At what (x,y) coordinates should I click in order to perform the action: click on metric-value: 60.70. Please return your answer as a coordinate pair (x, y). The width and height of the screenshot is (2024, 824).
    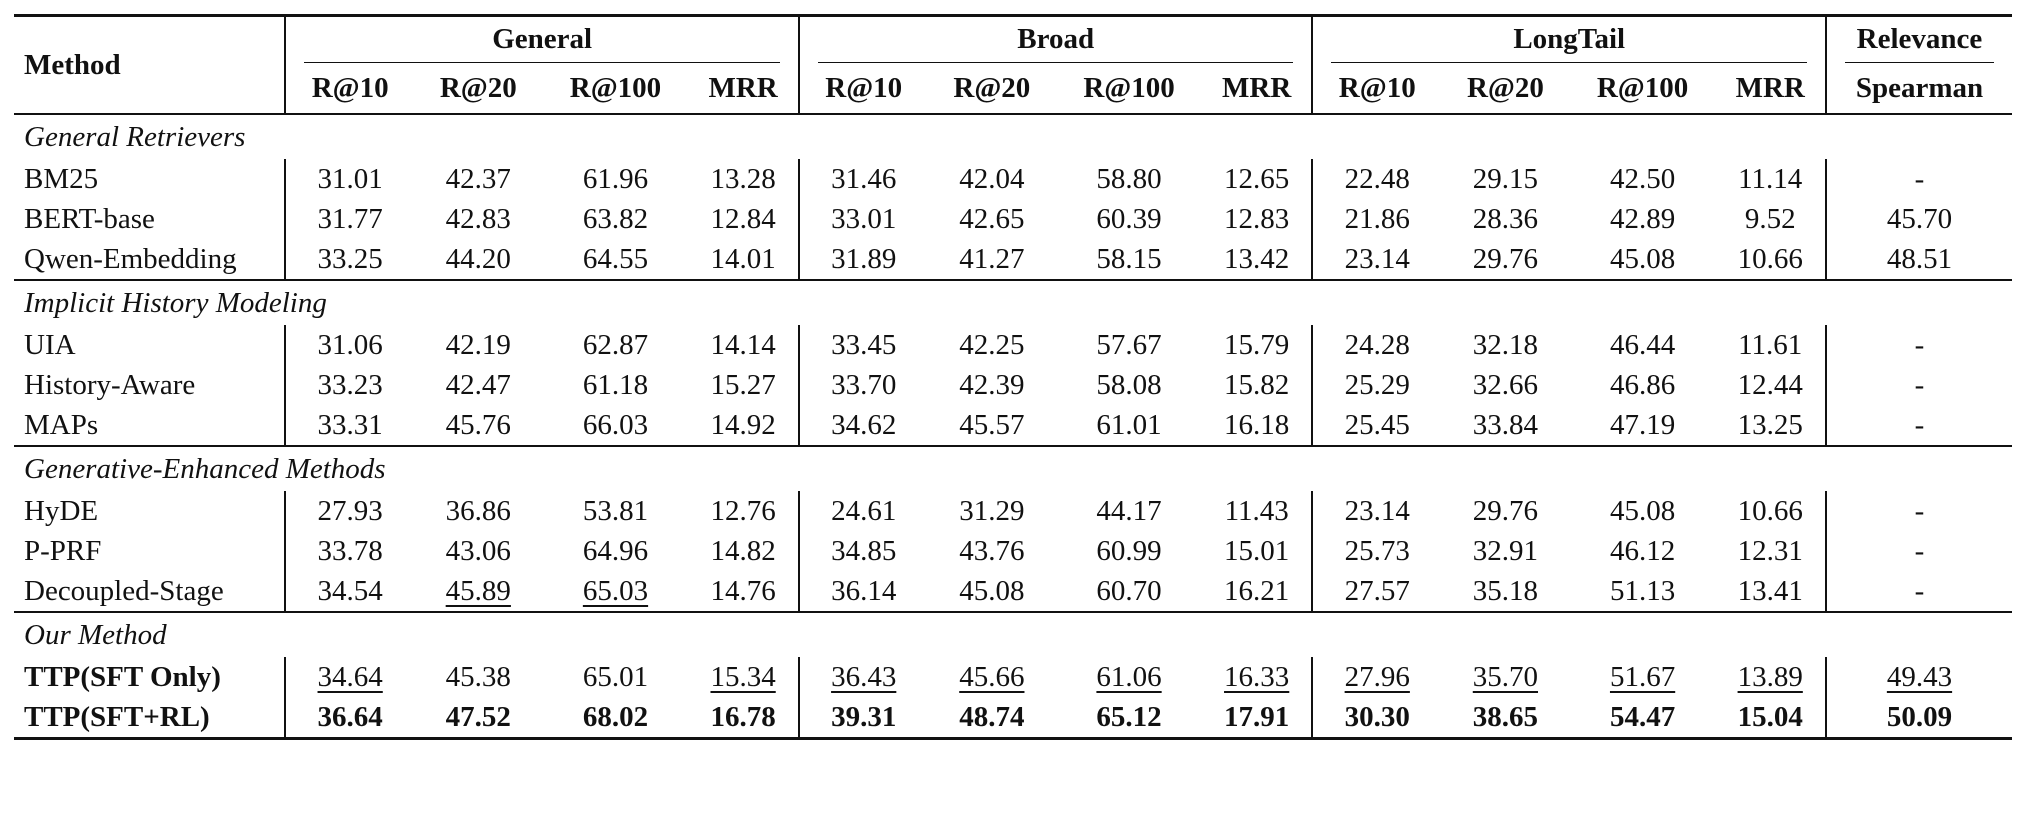
    Looking at the image, I should click on (1129, 590).